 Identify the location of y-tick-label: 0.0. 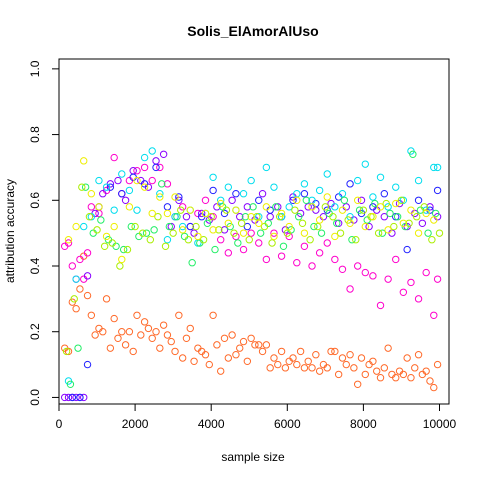
(35, 397).